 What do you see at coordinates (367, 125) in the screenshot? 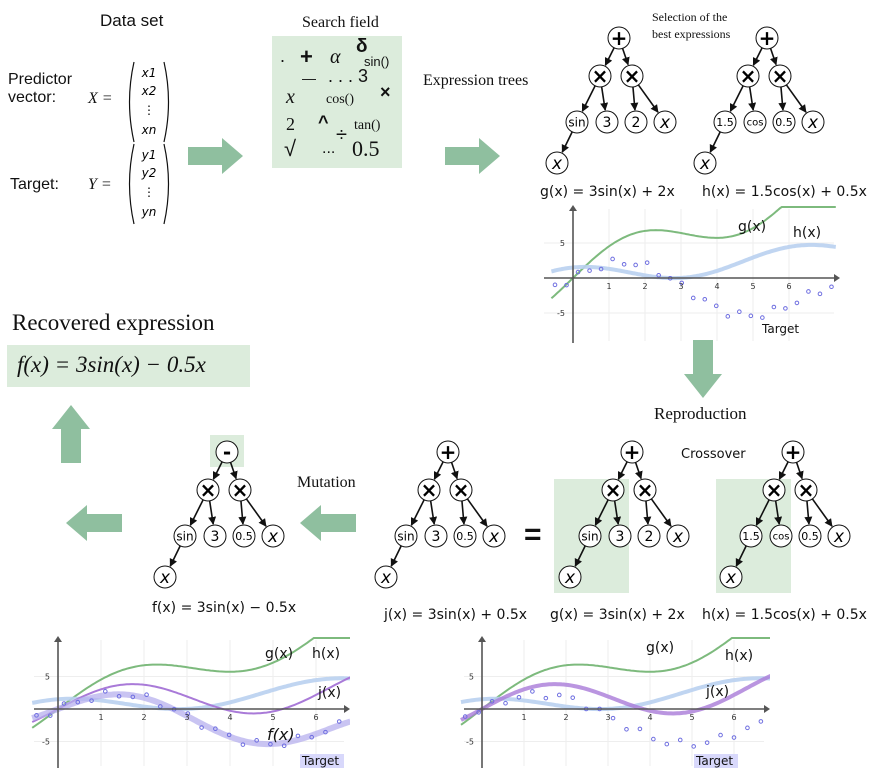
I see `sf-tan: tan()` at bounding box center [367, 125].